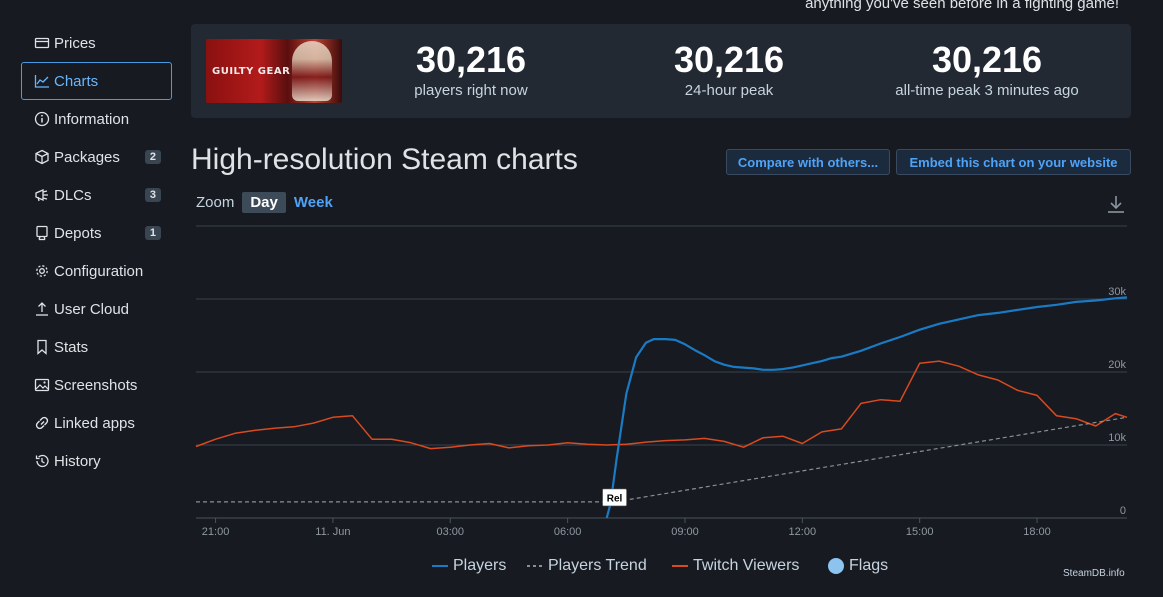  Describe the element at coordinates (535, 566) in the screenshot. I see `legend-dashed-line-icon` at that location.